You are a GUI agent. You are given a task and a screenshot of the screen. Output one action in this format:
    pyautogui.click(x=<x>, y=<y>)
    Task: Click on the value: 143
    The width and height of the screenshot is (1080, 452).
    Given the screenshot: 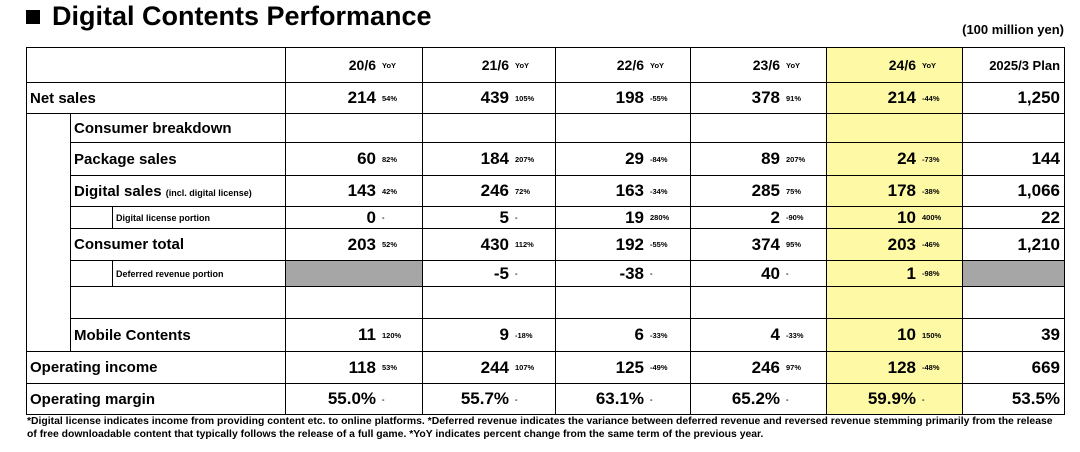 What is the action you would take?
    pyautogui.click(x=362, y=190)
    